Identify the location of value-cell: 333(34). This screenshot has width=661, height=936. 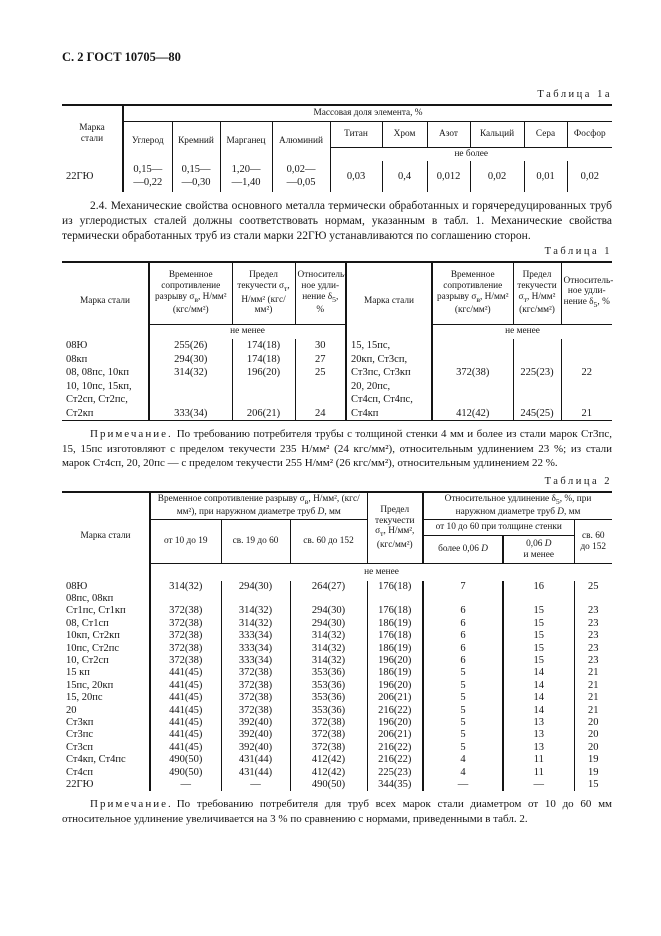
(255, 636).